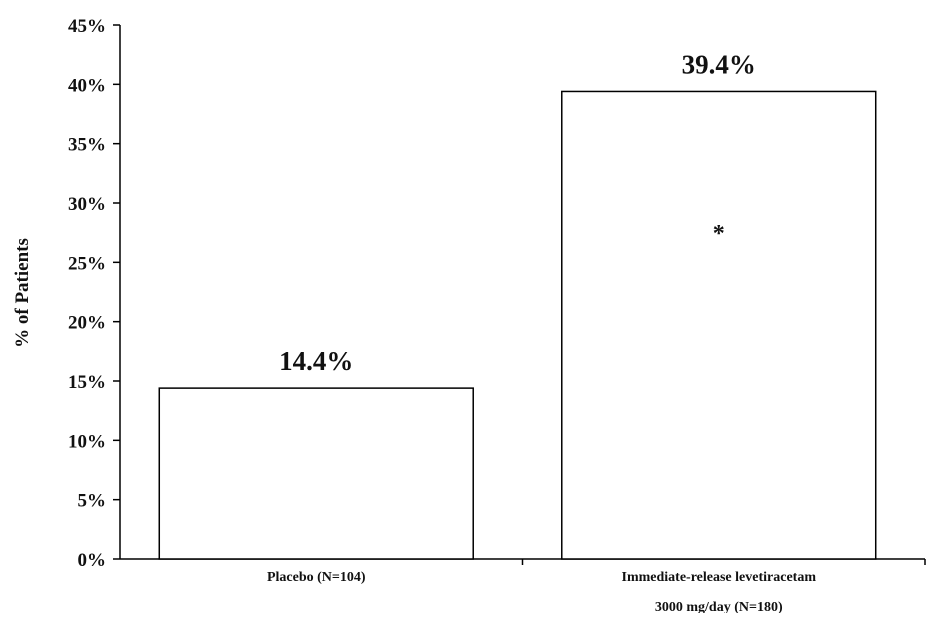  What do you see at coordinates (316, 577) in the screenshot?
I see `x-category-label: Placebo (N=104)` at bounding box center [316, 577].